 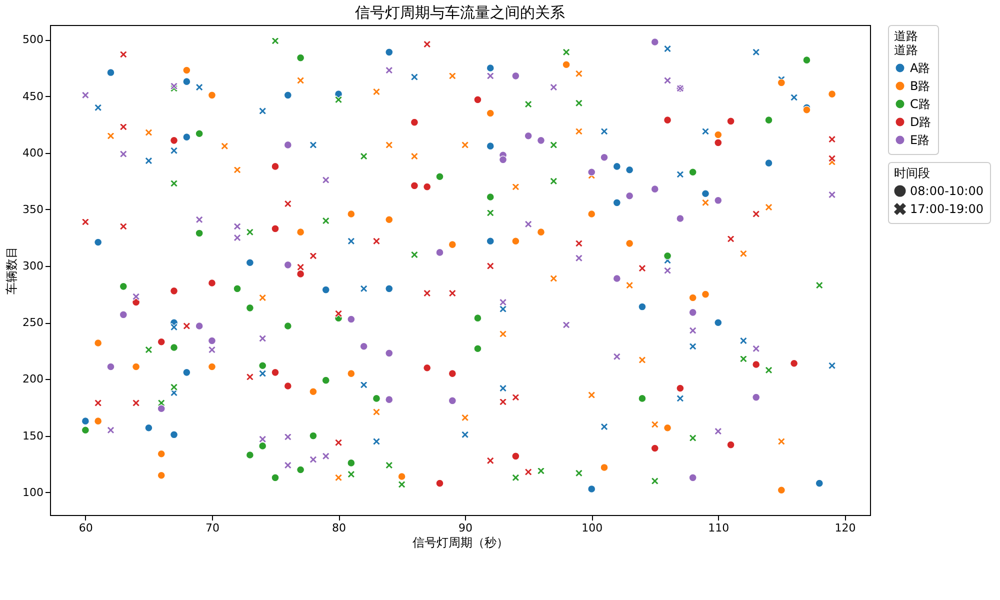 I want to click on legend-label: B路, so click(x=920, y=86).